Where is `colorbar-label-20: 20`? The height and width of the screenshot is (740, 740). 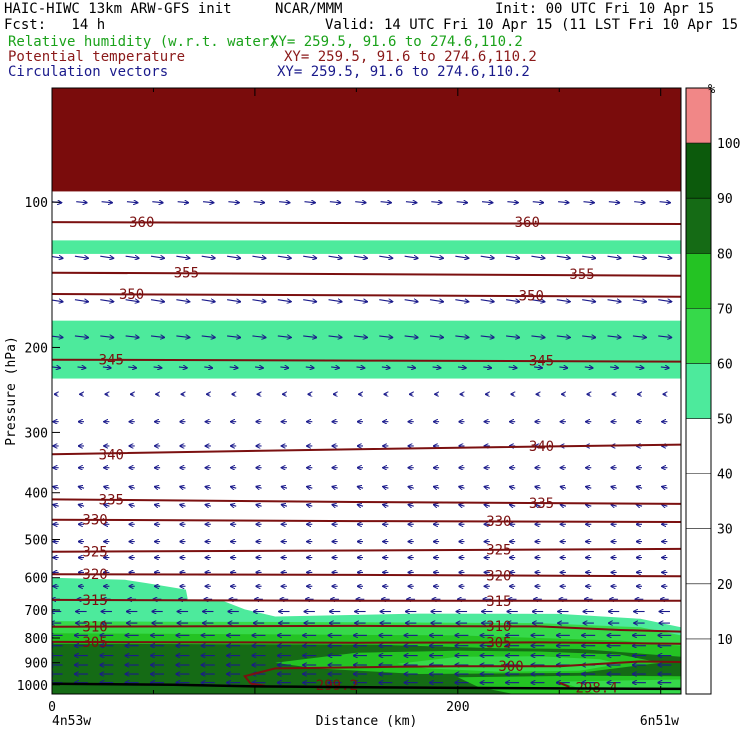
colorbar-label-20: 20 is located at coordinates (725, 585).